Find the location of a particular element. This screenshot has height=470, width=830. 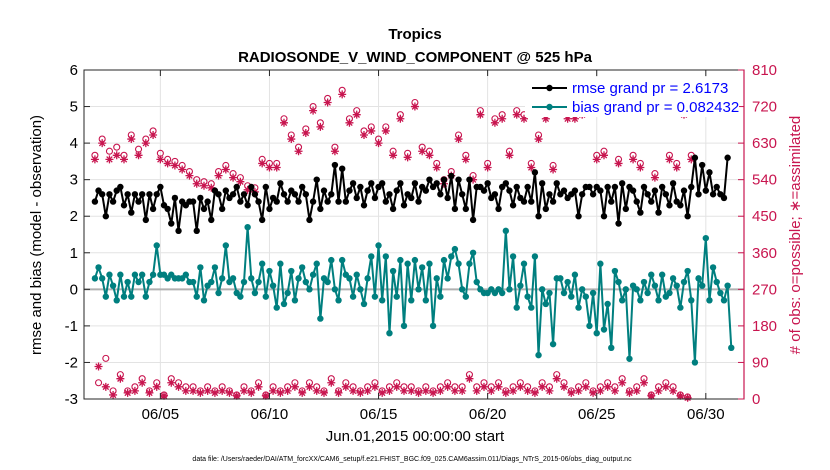

y-axis-label: rmse and bias (model - observation) is located at coordinates (36, 235).